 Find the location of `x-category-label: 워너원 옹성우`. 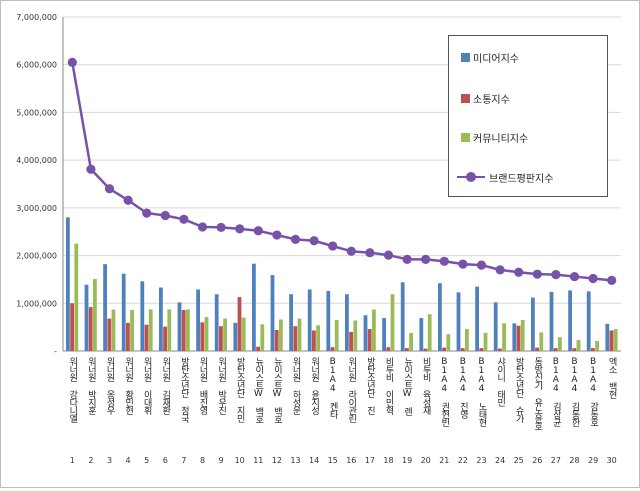

x-category-label: 워너원 옹성우 is located at coordinates (110, 386).